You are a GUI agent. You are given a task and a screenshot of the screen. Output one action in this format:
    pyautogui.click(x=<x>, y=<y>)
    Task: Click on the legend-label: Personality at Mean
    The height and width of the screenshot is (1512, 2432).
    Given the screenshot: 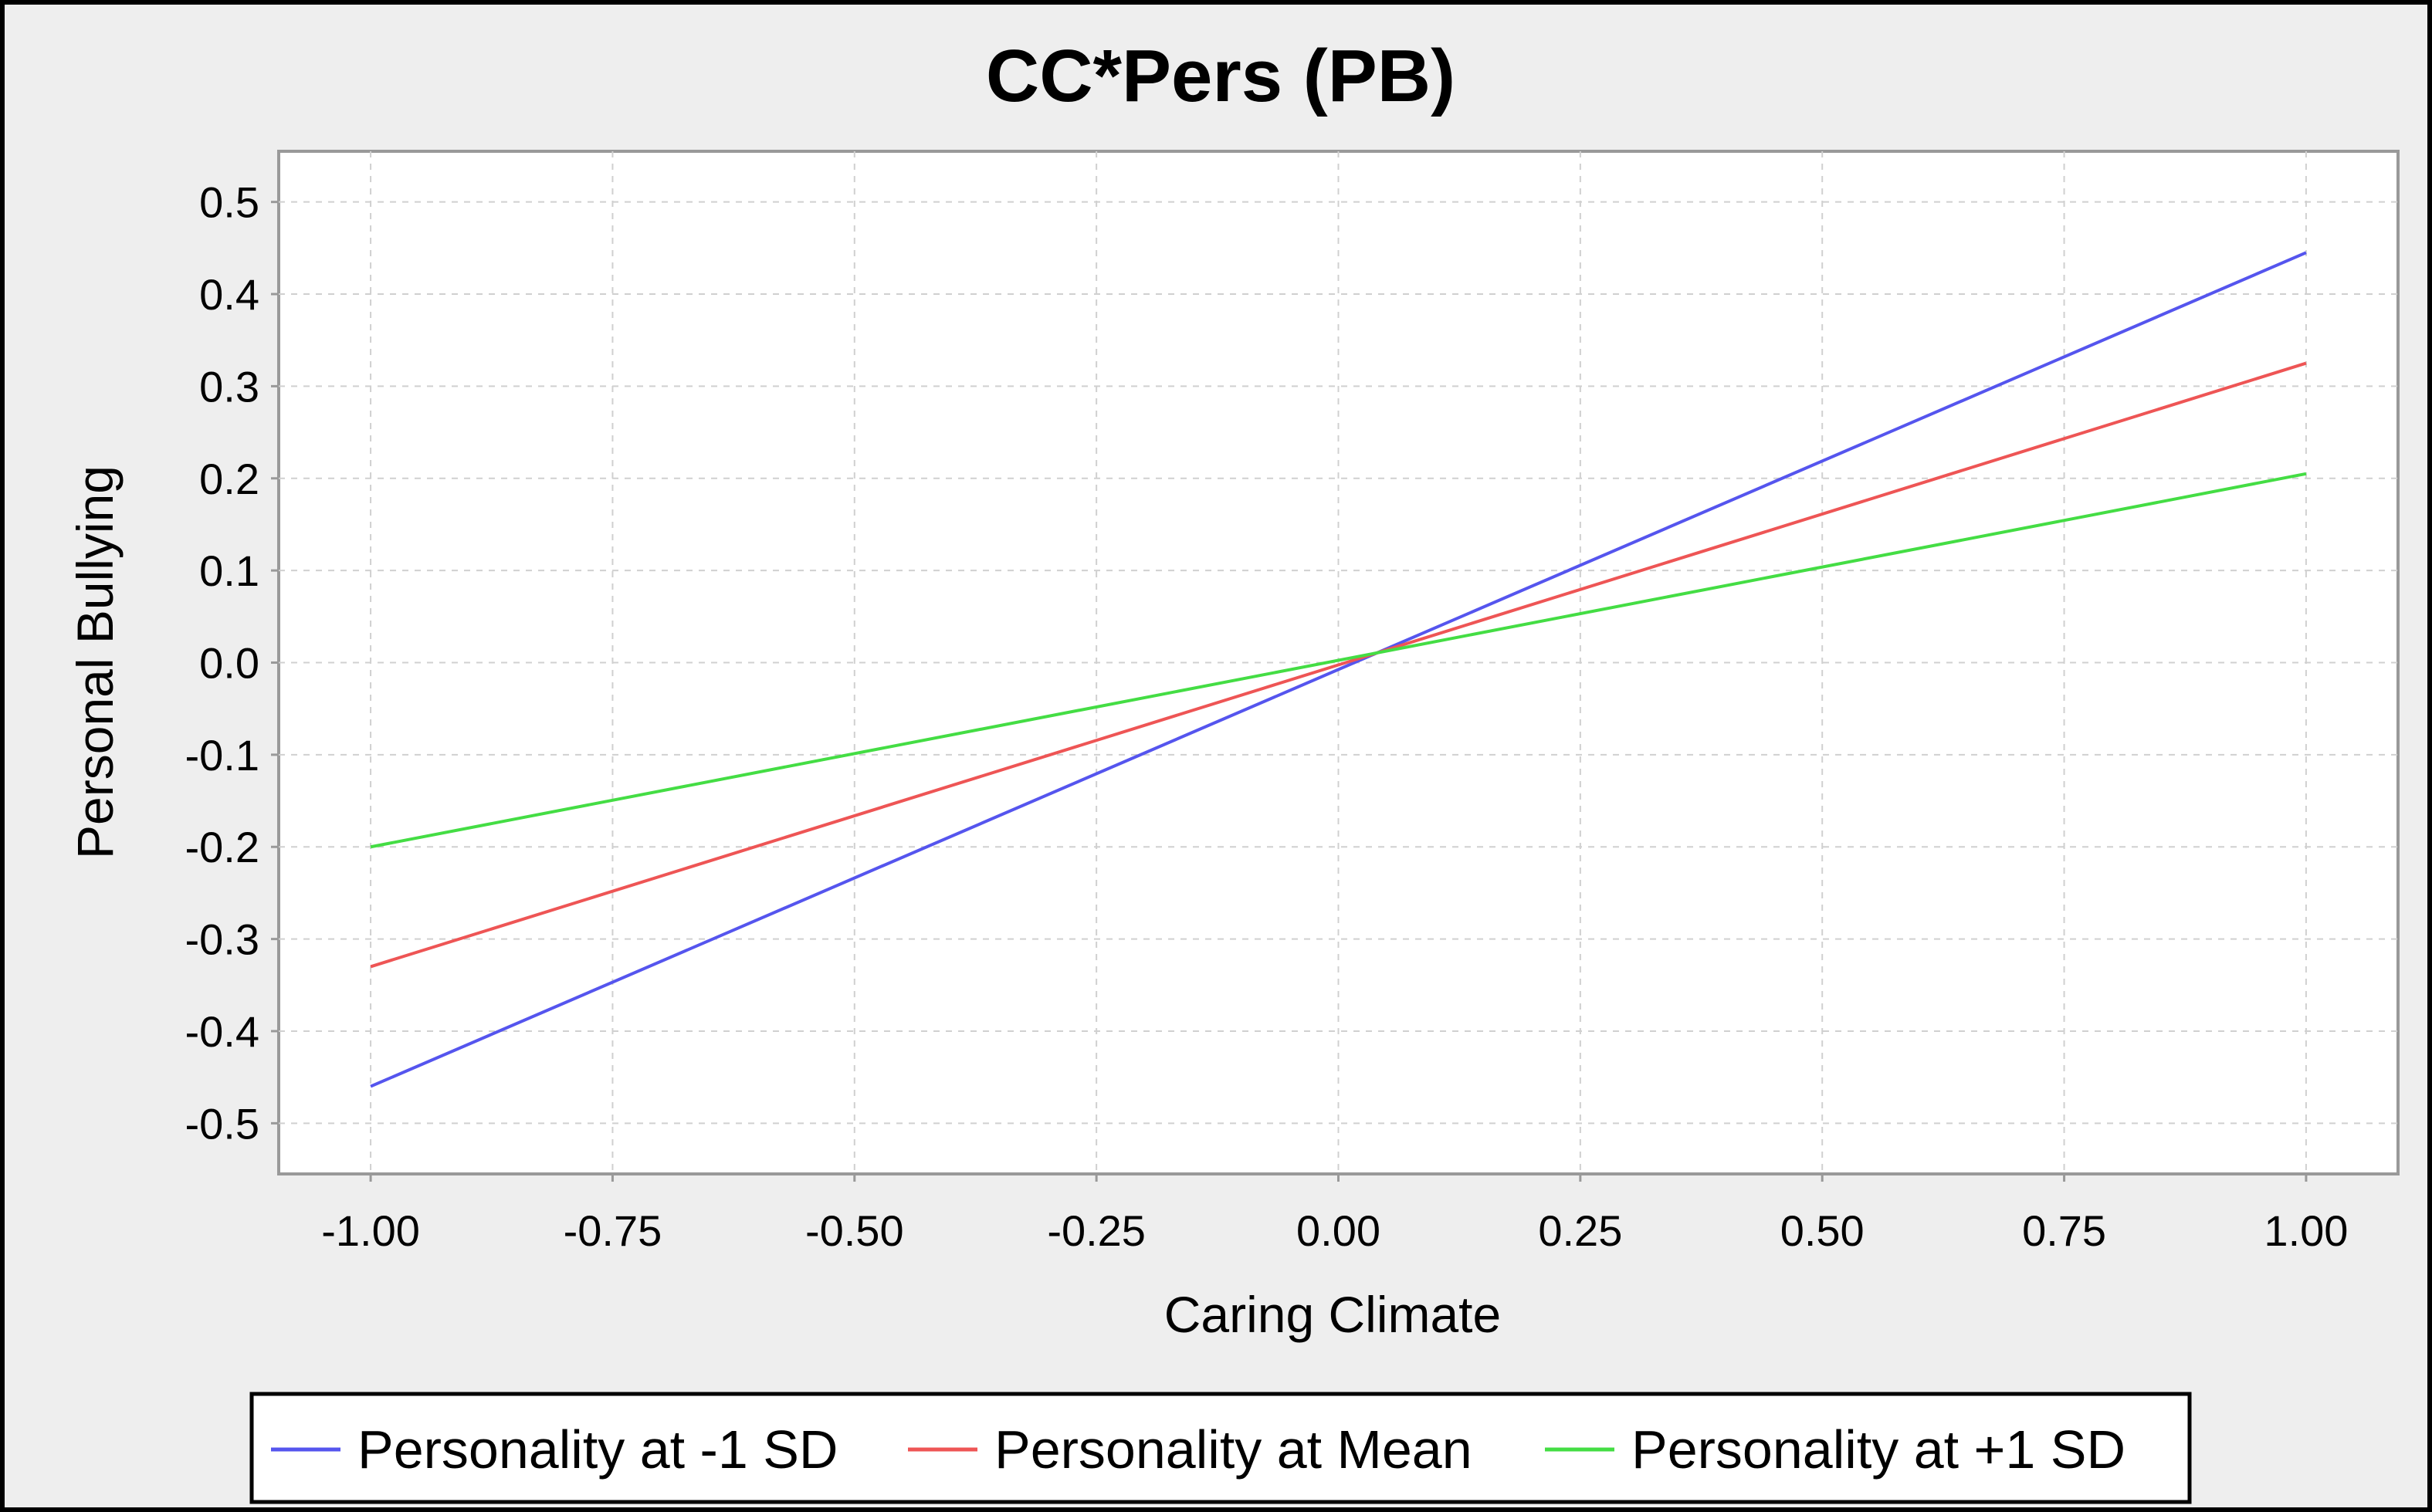 What is the action you would take?
    pyautogui.click(x=1233, y=1449)
    